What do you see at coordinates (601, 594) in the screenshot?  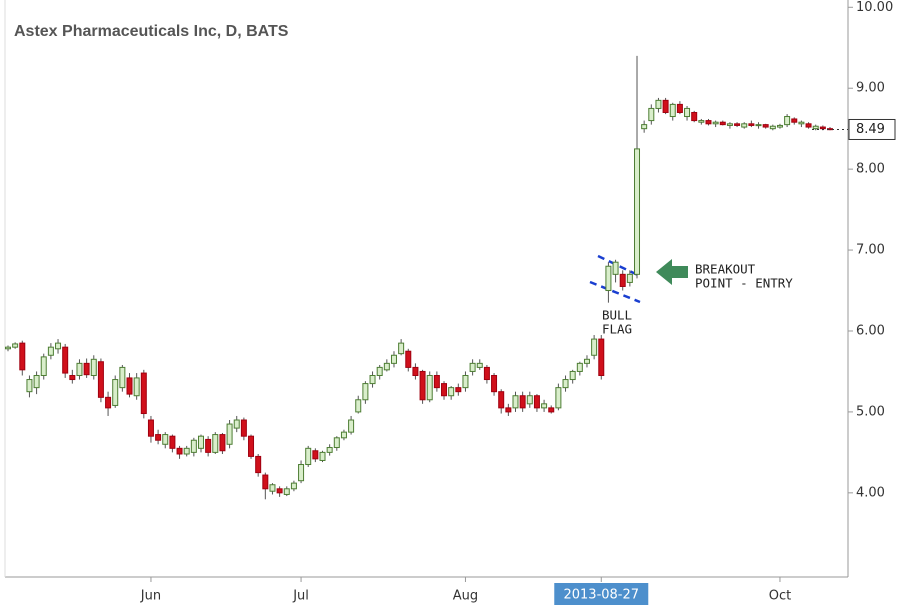 I see `x-highlight-box` at bounding box center [601, 594].